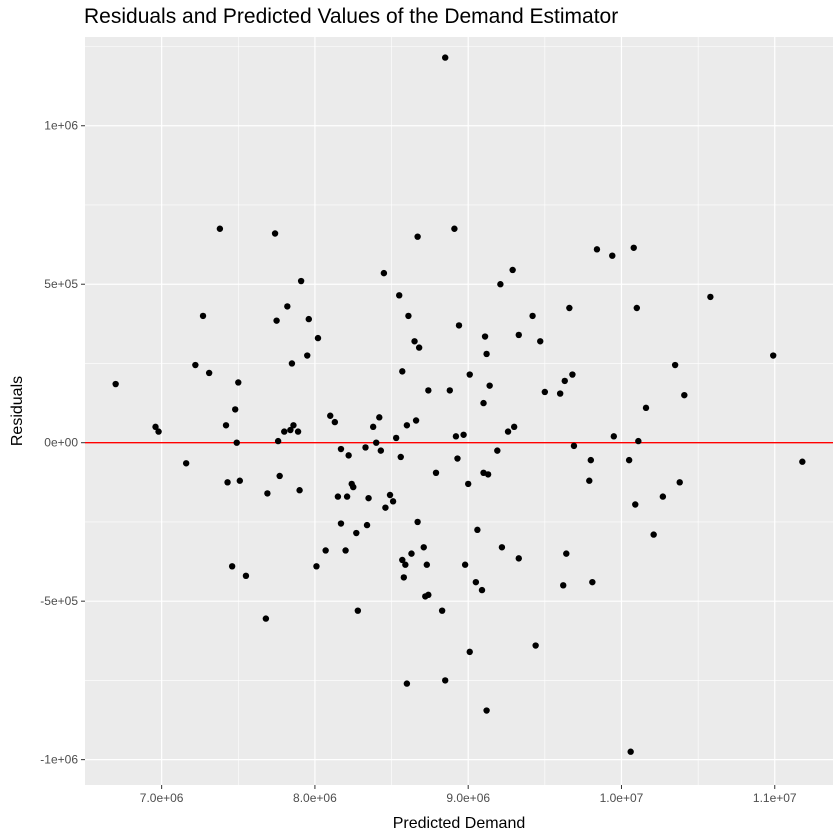 The image size is (840, 840). Describe the element at coordinates (62, 443) in the screenshot. I see `y-axis: -1e+06 -5e+05 0e+00 5e+05 1e+06` at that location.